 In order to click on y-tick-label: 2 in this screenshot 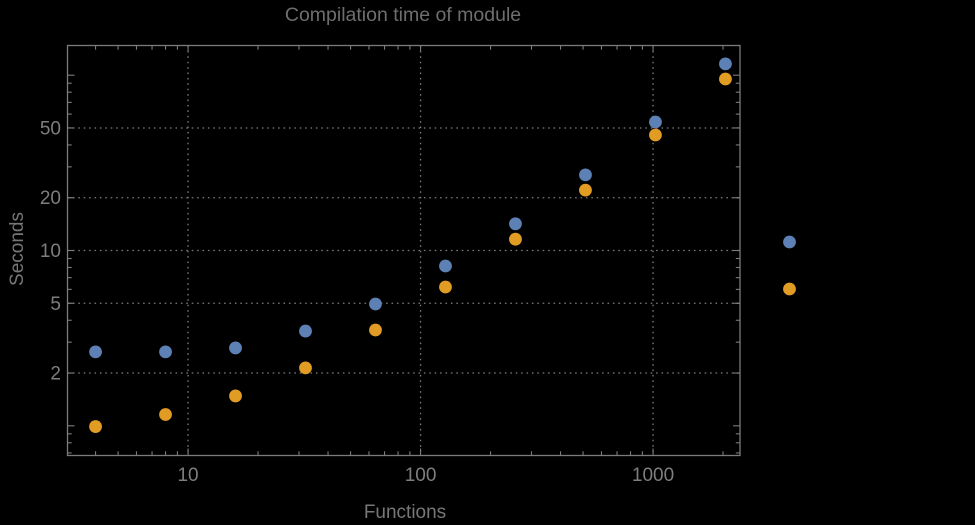, I will do `click(55, 374)`.